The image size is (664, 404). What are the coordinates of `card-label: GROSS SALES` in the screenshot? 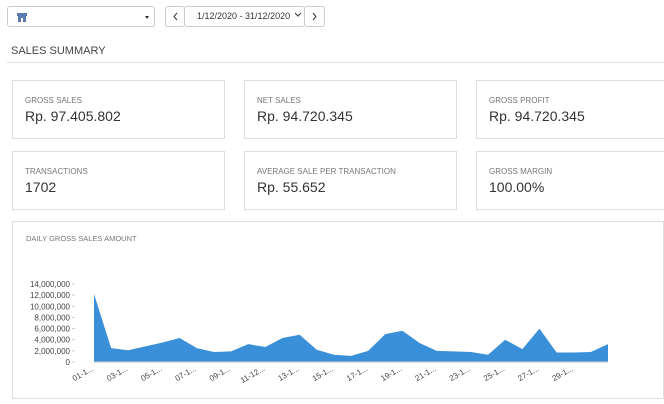 It's located at (53, 100).